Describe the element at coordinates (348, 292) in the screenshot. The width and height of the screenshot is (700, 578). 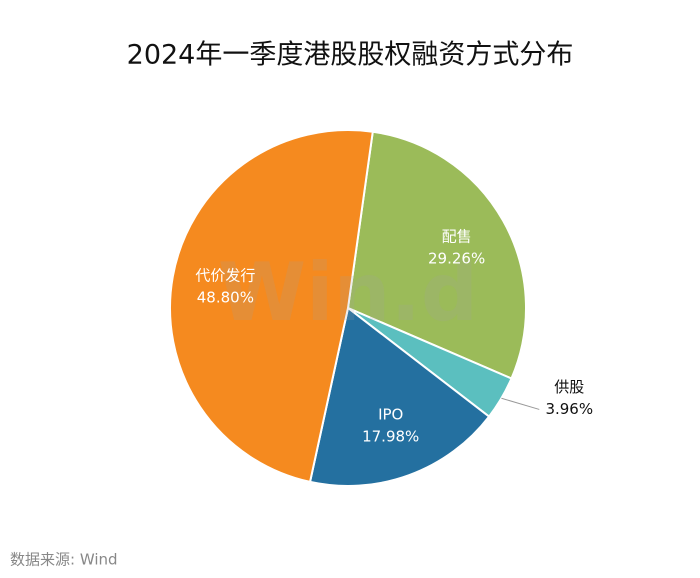
I see `watermark: Win.d` at that location.